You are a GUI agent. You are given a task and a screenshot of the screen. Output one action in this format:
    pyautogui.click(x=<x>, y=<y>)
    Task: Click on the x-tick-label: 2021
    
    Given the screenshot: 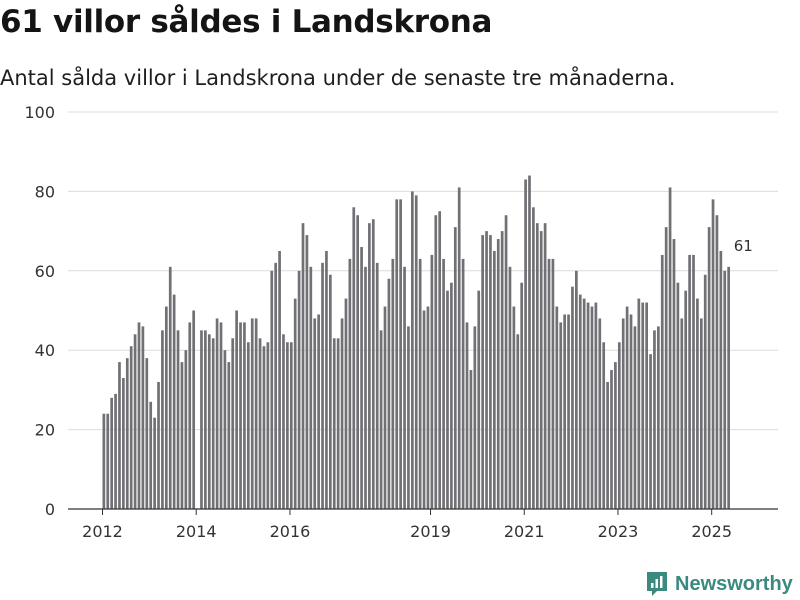 What is the action you would take?
    pyautogui.click(x=524, y=531)
    